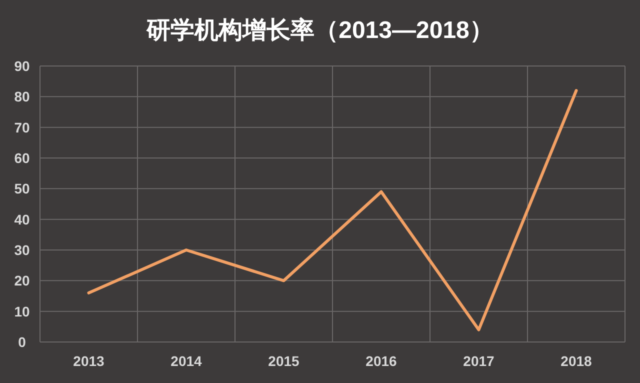 This screenshot has height=383, width=640. What do you see at coordinates (22, 250) in the screenshot?
I see `y-tick-label: 30` at bounding box center [22, 250].